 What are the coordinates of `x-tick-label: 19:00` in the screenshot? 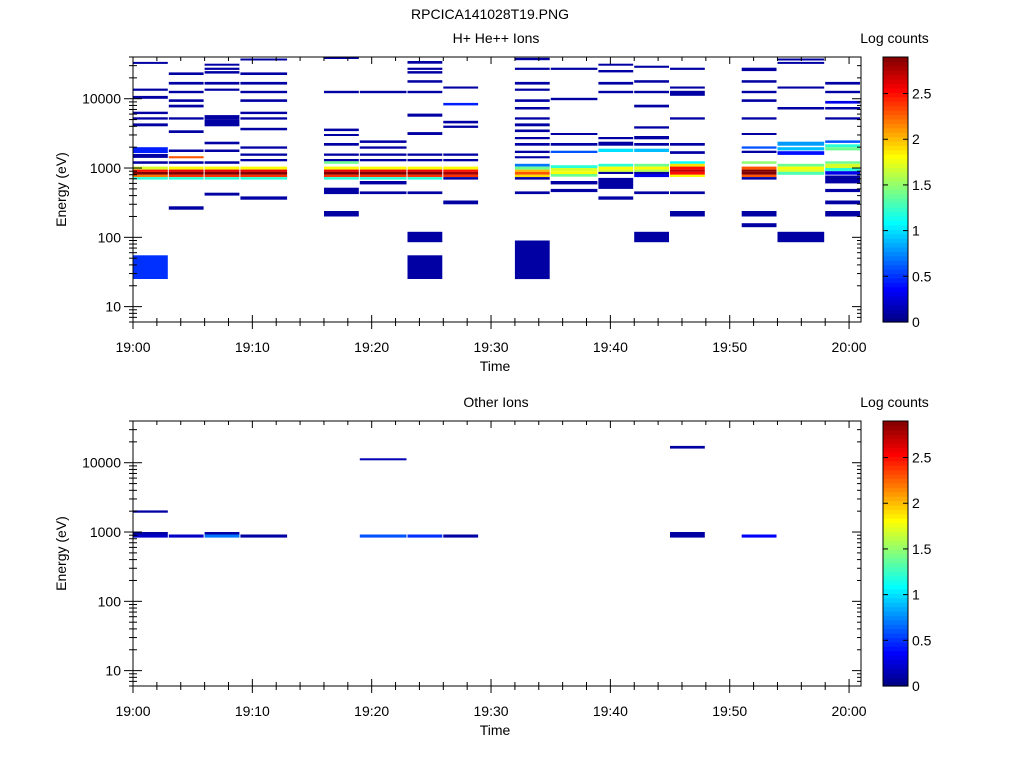 It's located at (132, 347).